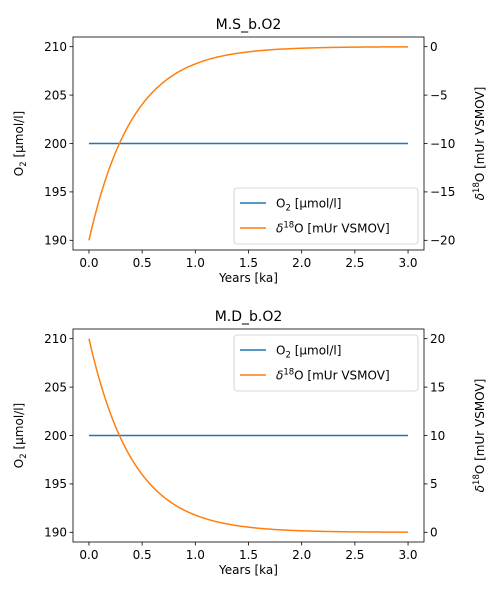 The image size is (500, 600). I want to click on y-right-tick-label: 5, so click(434, 484).